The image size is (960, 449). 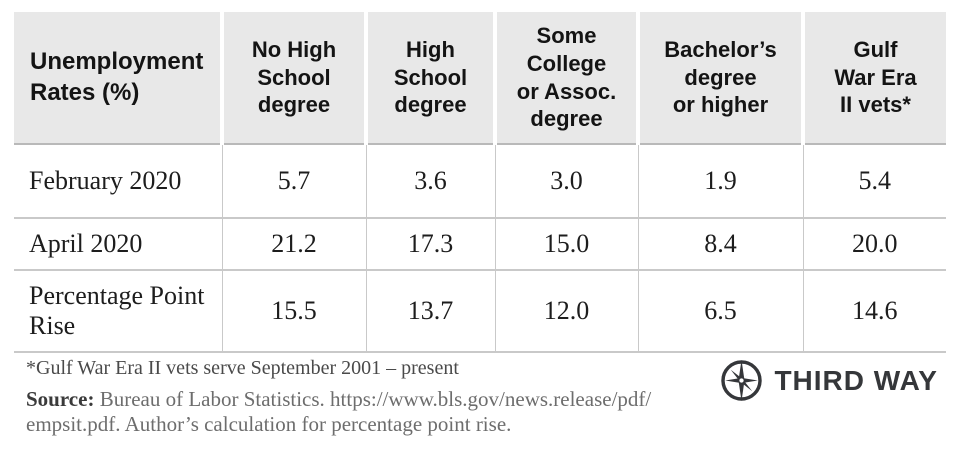 What do you see at coordinates (721, 311) in the screenshot?
I see `cell-value: 6.5` at bounding box center [721, 311].